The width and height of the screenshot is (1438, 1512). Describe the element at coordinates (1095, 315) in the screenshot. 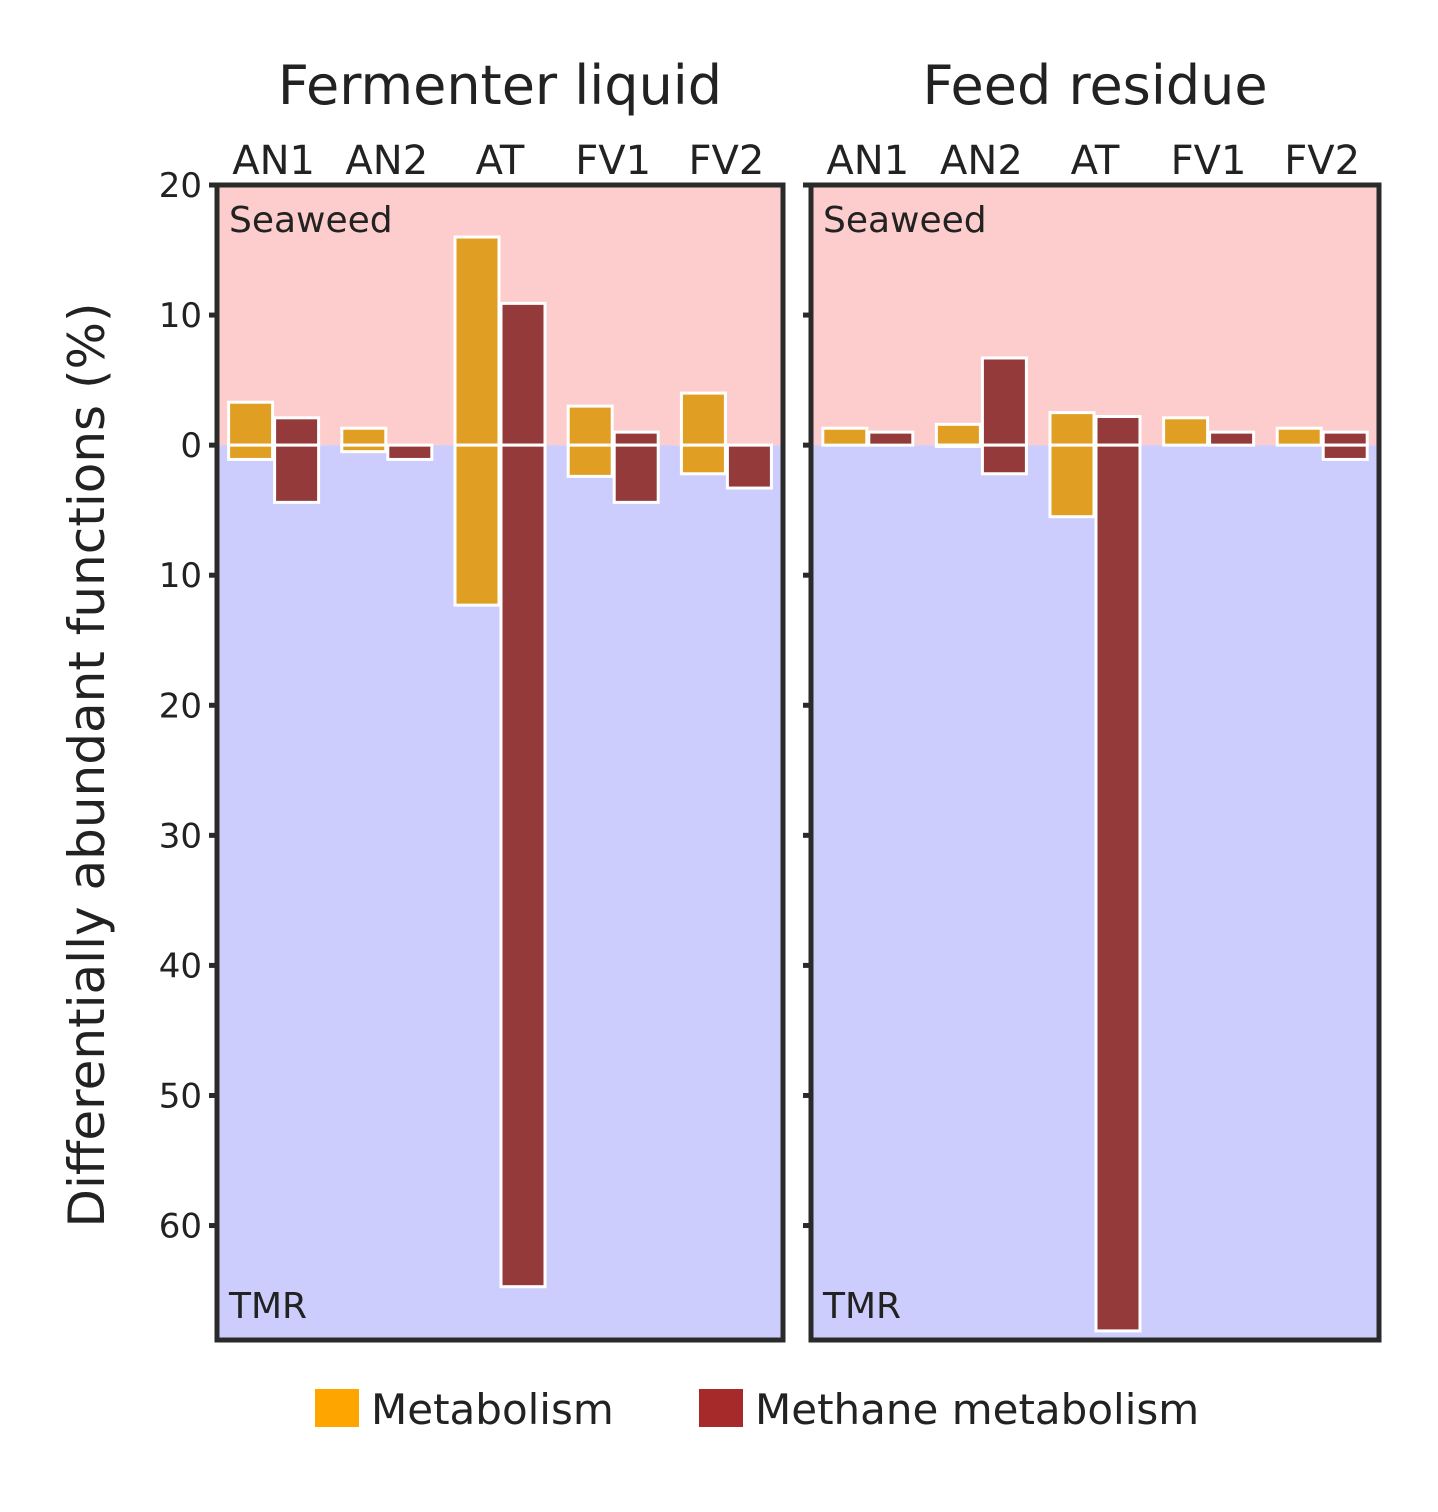

I see `seaweed-region` at that location.